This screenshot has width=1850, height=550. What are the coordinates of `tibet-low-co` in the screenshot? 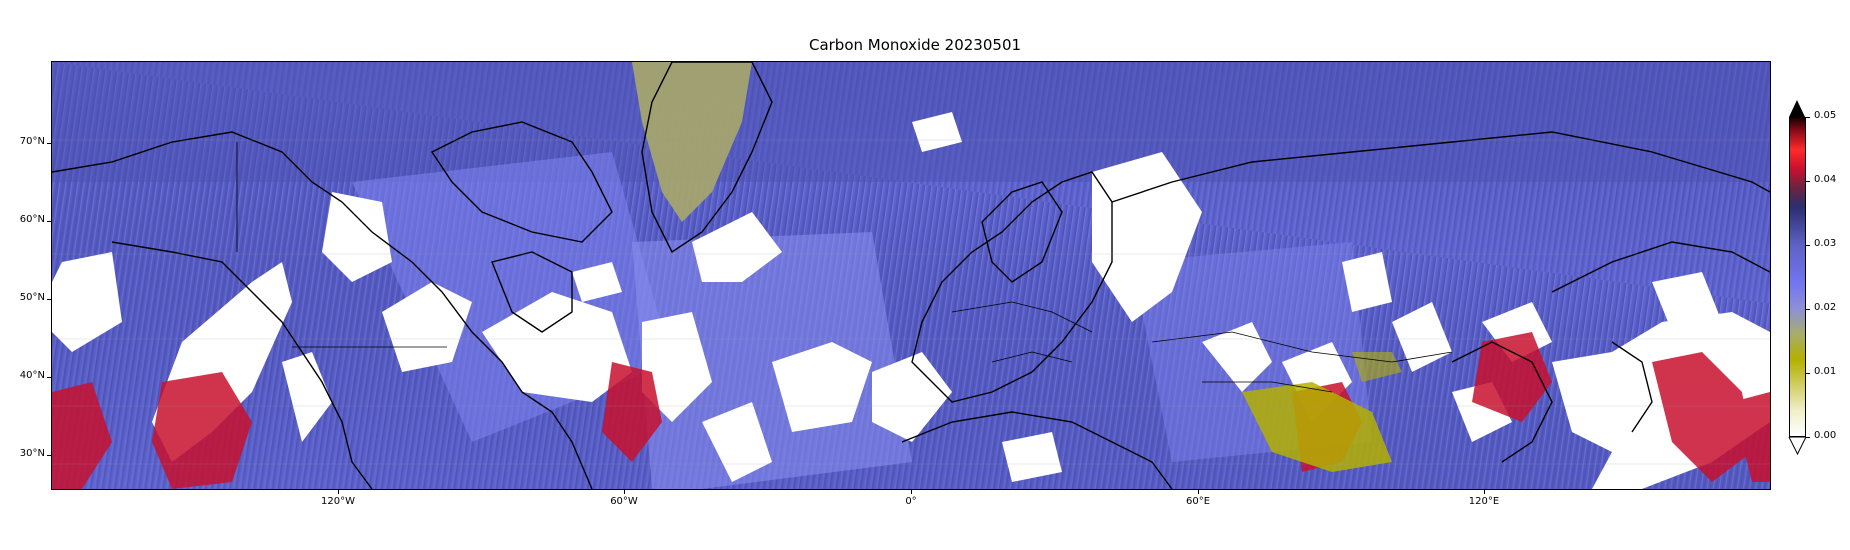 It's located at (1317, 427).